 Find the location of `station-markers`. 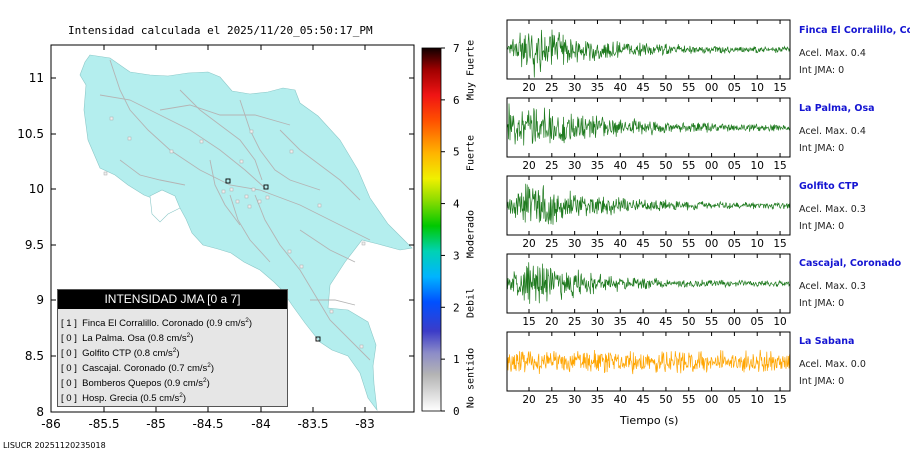

station-markers is located at coordinates (273, 260).